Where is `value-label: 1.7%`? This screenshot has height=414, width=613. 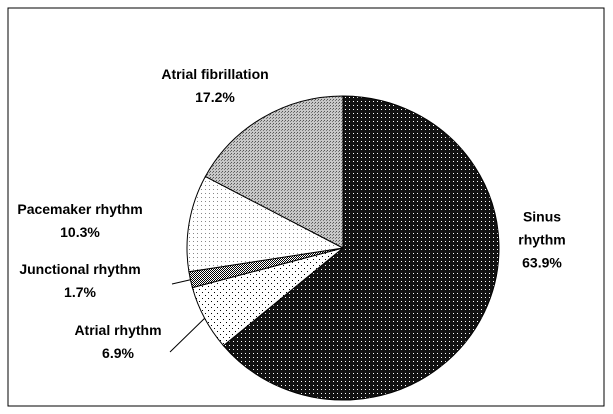
value-label: 1.7% is located at coordinates (80, 292).